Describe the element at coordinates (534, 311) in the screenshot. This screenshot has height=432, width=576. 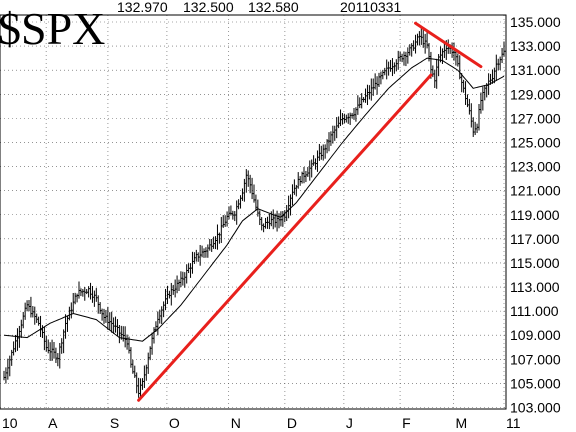
I see `y-tick-label: 111.000` at that location.